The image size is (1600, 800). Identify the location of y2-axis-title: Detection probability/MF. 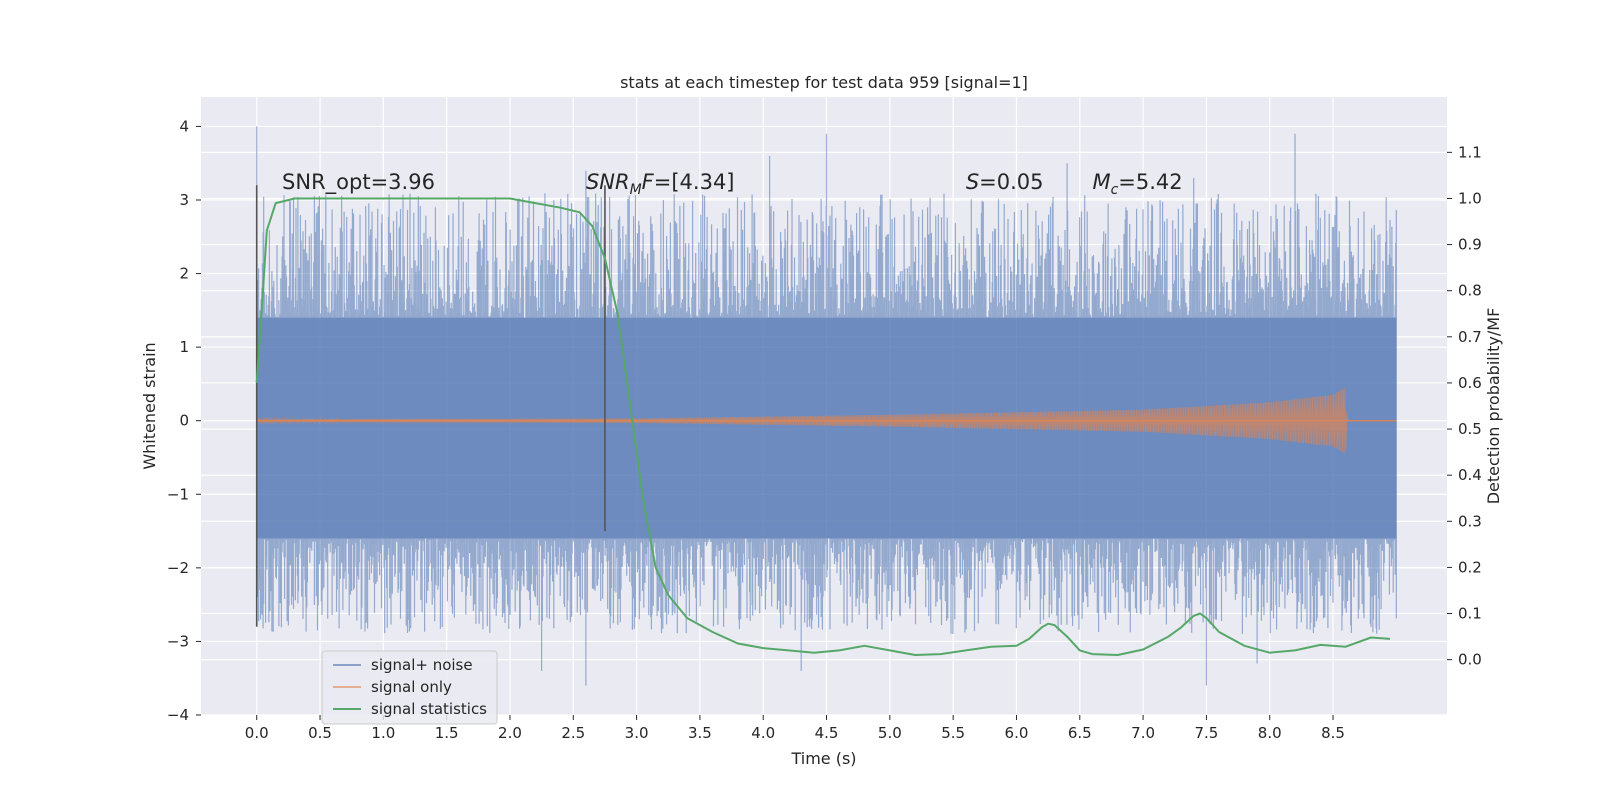
(1493, 406).